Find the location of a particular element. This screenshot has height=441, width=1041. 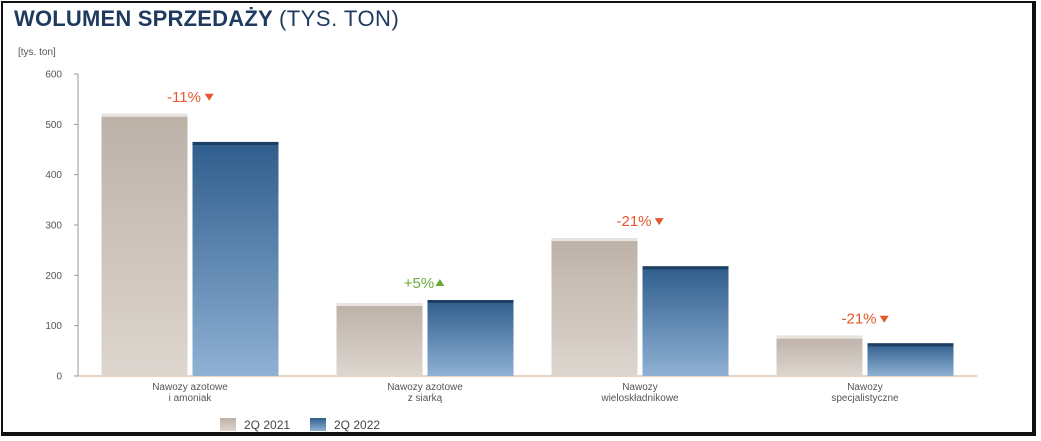

x-category-label: specjalistyczne is located at coordinates (865, 398).